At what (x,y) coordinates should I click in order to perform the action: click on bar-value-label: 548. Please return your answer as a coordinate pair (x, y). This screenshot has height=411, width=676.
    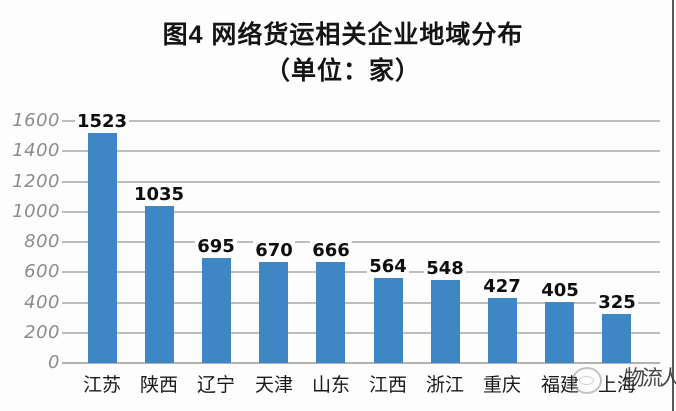
    Looking at the image, I should click on (445, 268).